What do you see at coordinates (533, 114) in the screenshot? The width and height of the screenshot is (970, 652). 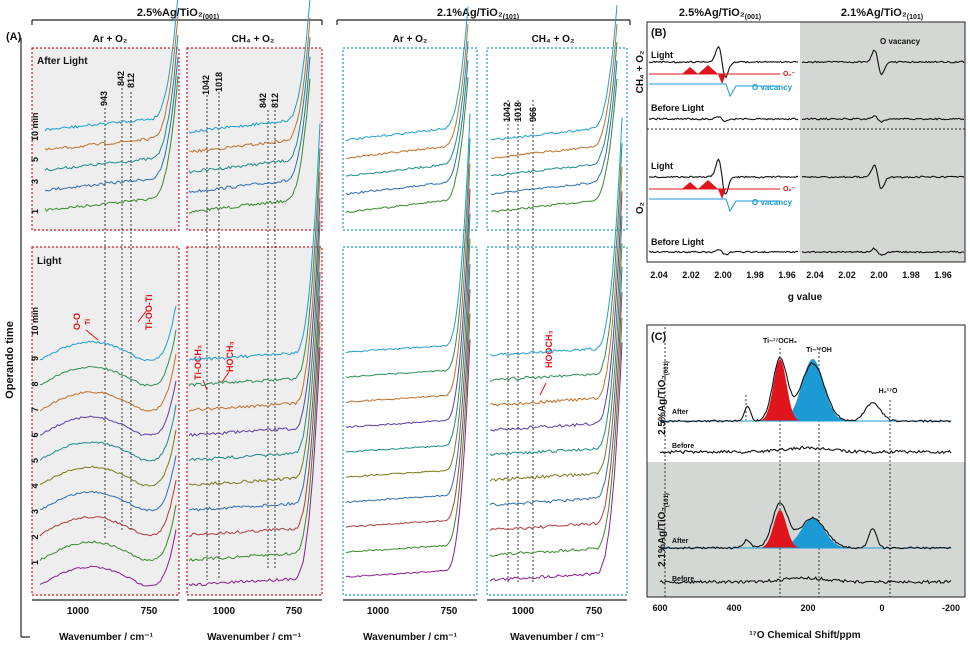 I see `svg-text: 966` at bounding box center [533, 114].